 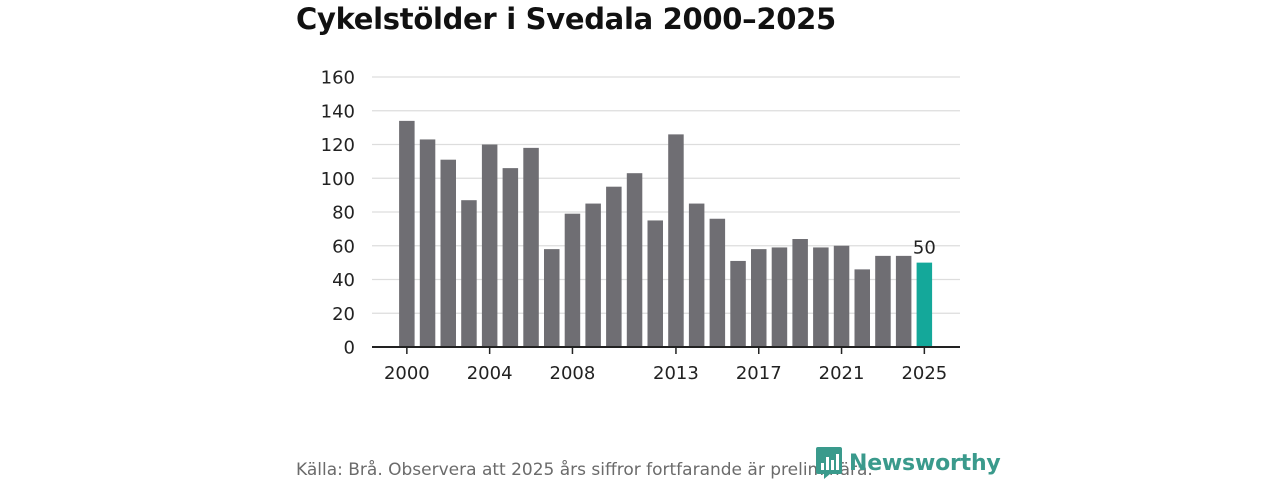 I want to click on bar-2007, so click(x=552, y=298).